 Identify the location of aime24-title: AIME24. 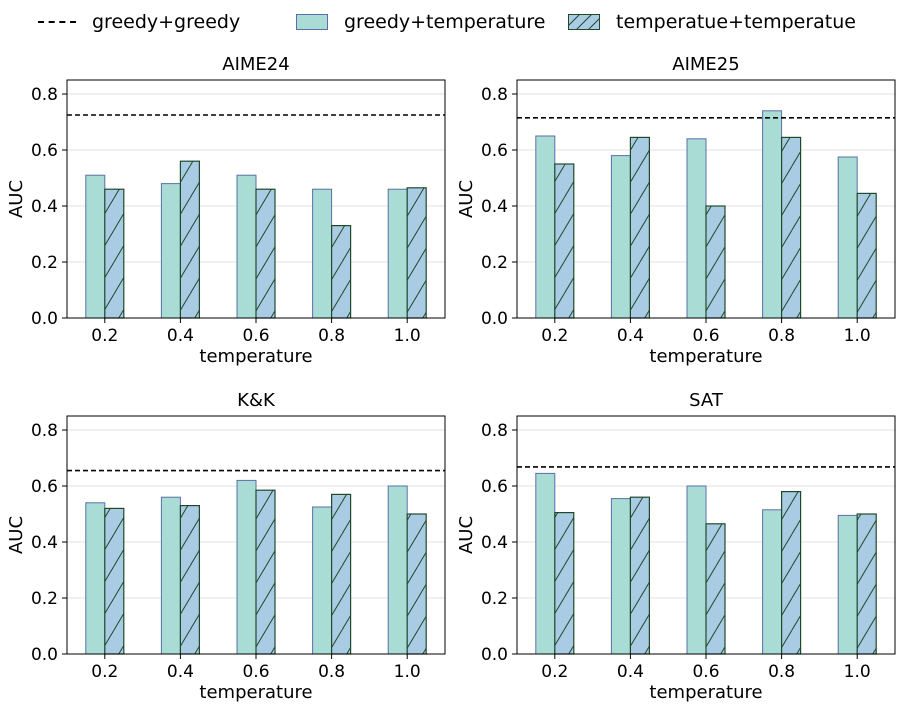
(255, 64).